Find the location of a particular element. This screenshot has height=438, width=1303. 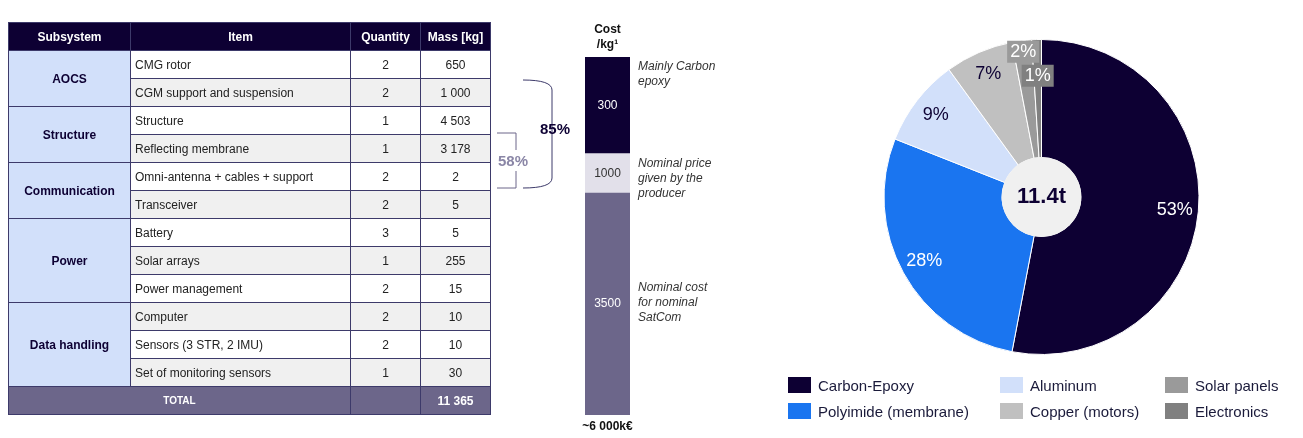

legend-label: Aluminum is located at coordinates (1063, 385).